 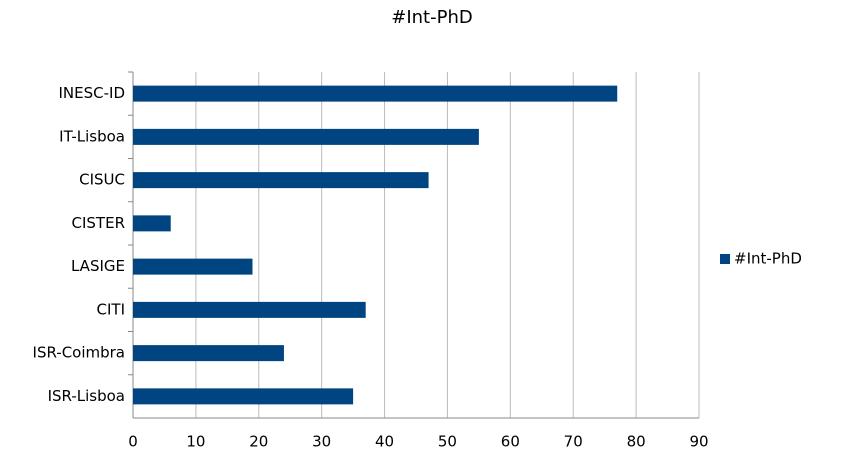 I want to click on x-tick-label: 10, so click(x=195, y=442).